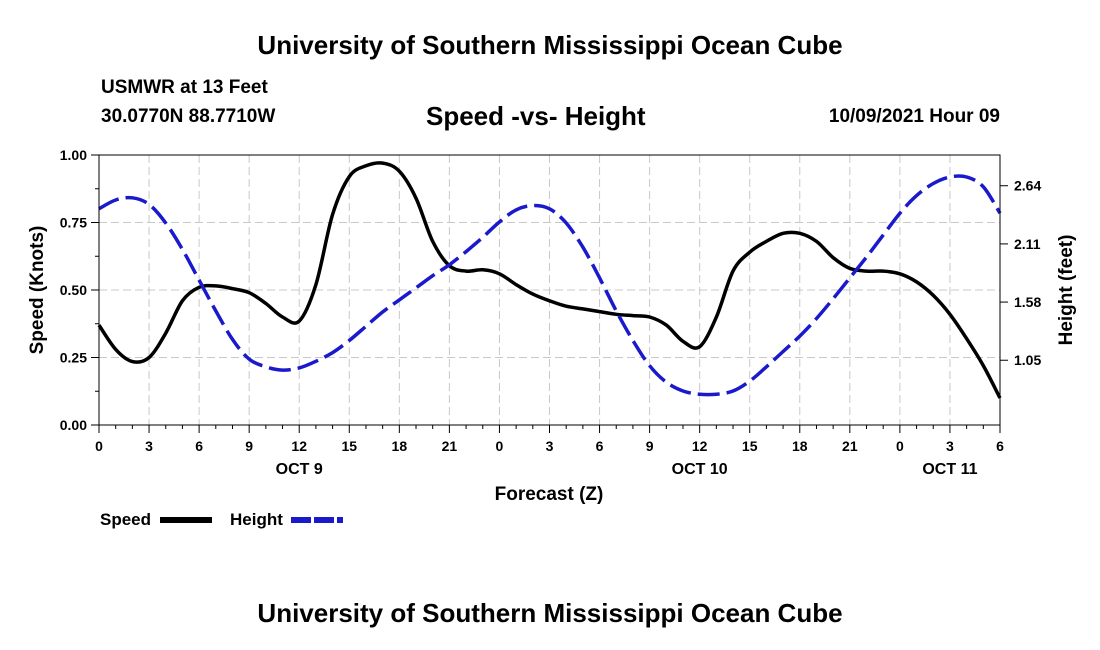  What do you see at coordinates (549, 494) in the screenshot?
I see `x-axis-label: Forecast (Z)` at bounding box center [549, 494].